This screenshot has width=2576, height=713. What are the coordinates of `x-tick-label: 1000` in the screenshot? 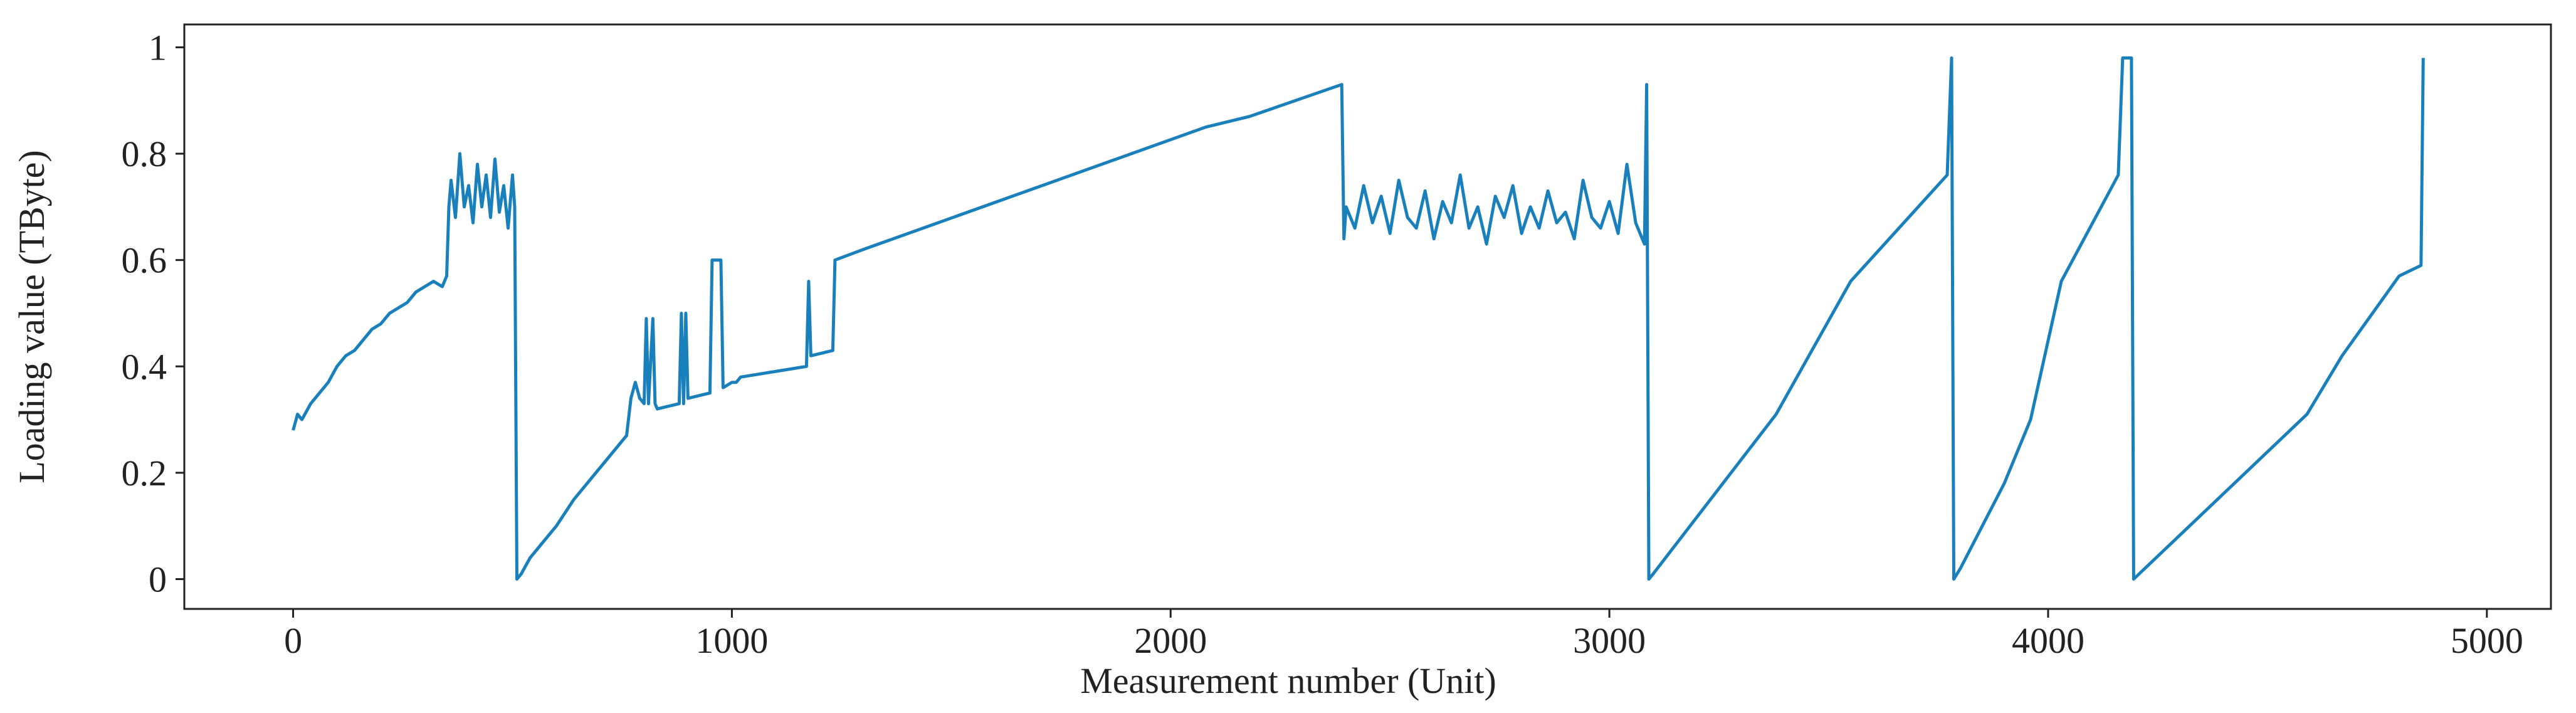 It's located at (732, 640).